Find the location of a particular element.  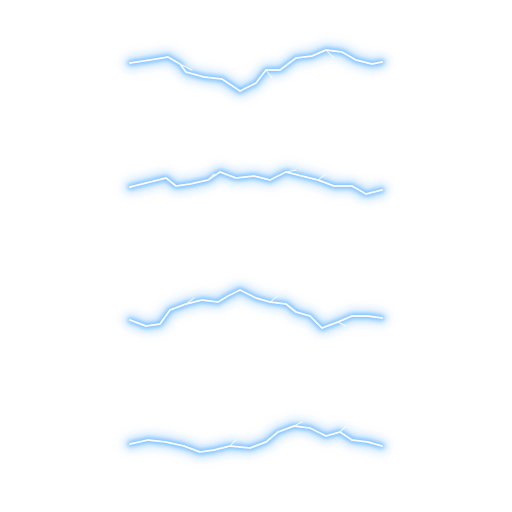

bolt-2-branch is located at coordinates (267, 175).